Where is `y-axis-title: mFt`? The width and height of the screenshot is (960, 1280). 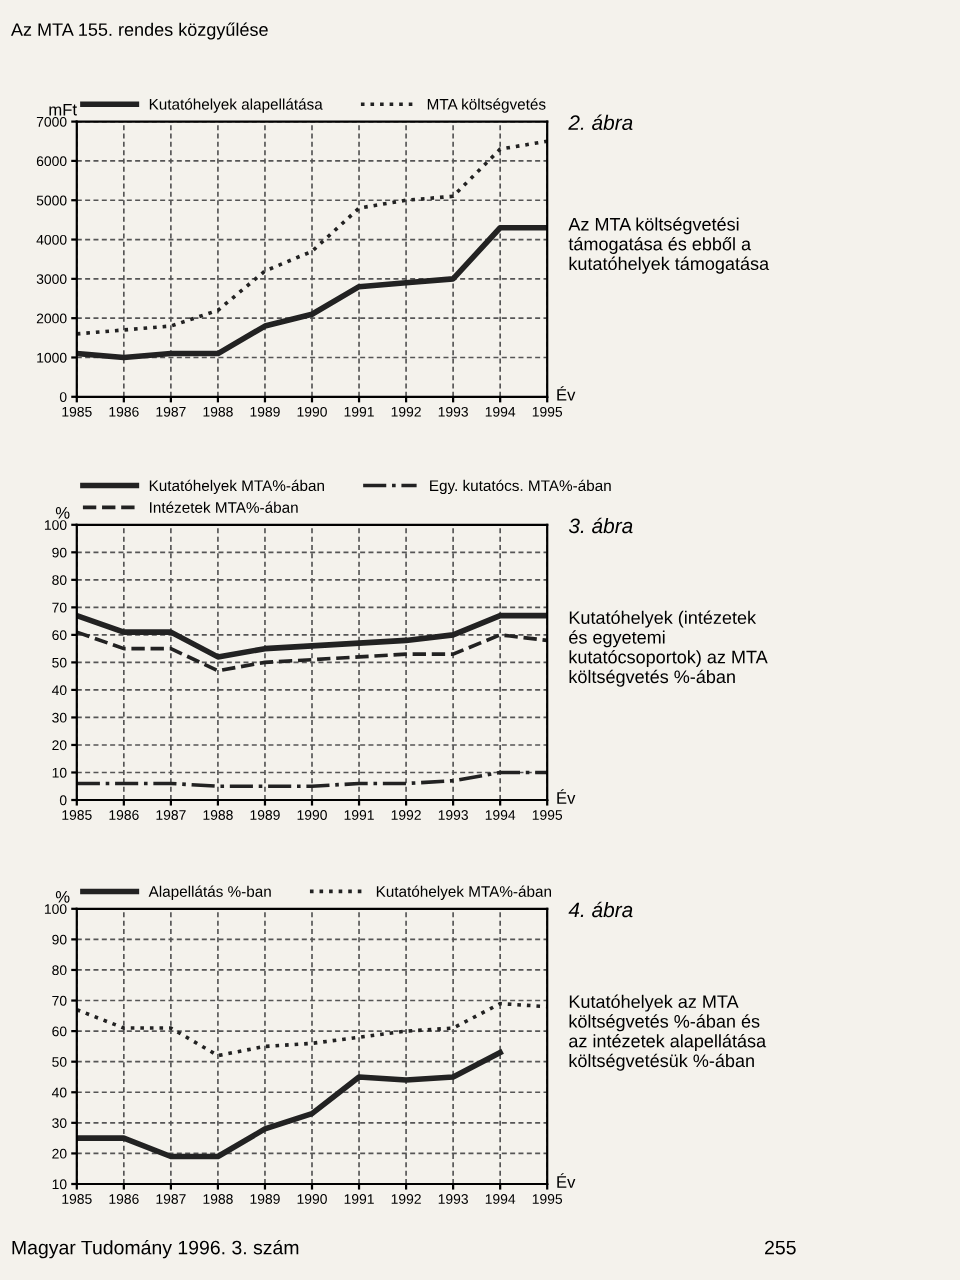
y-axis-title: mFt is located at coordinates (63, 109).